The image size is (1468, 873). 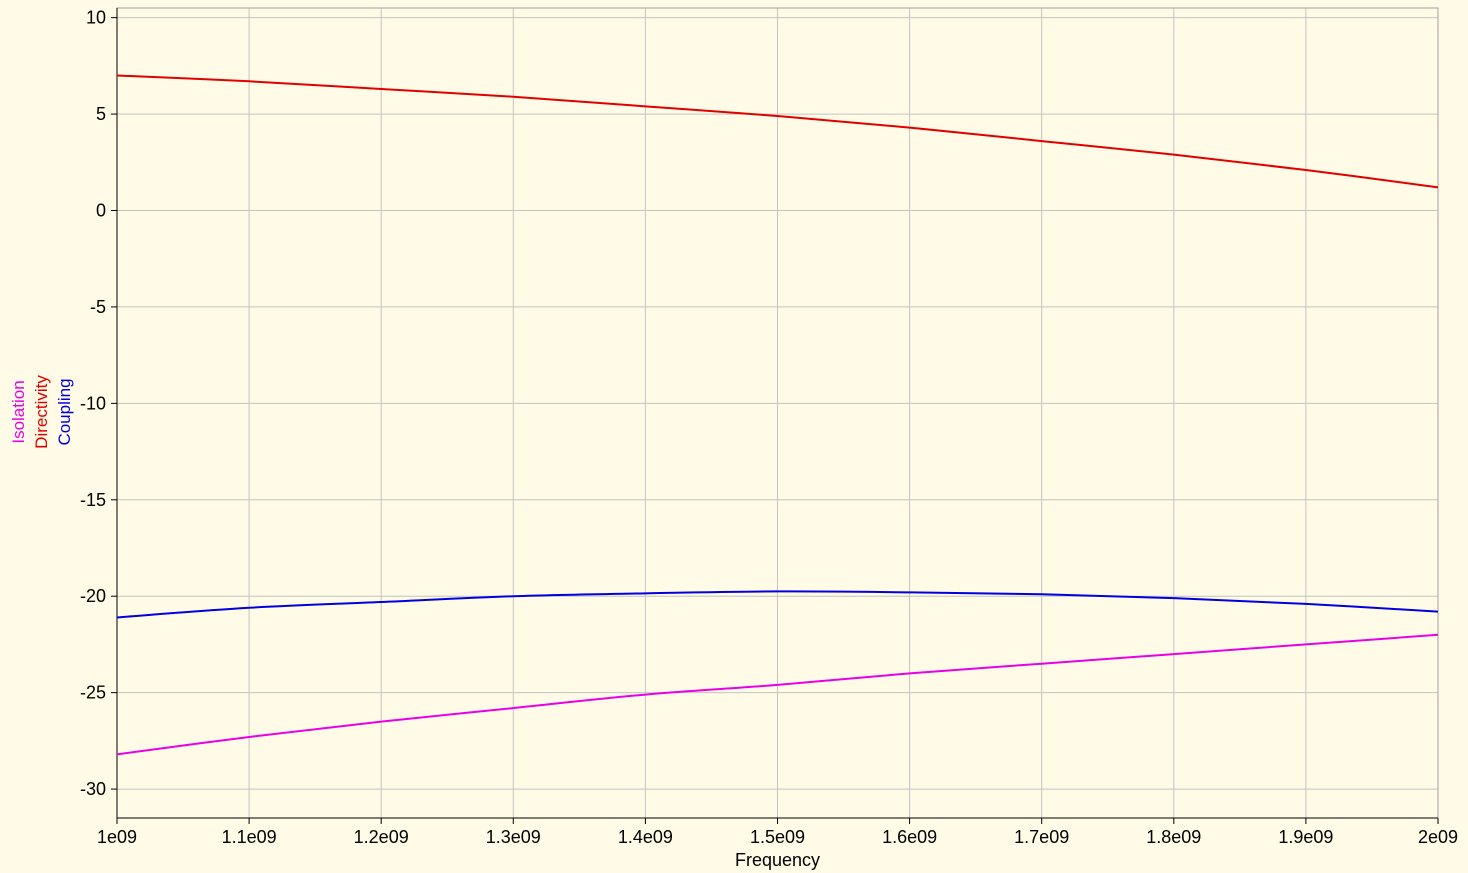 What do you see at coordinates (513, 837) in the screenshot?
I see `x-tick-label: 1.3e09` at bounding box center [513, 837].